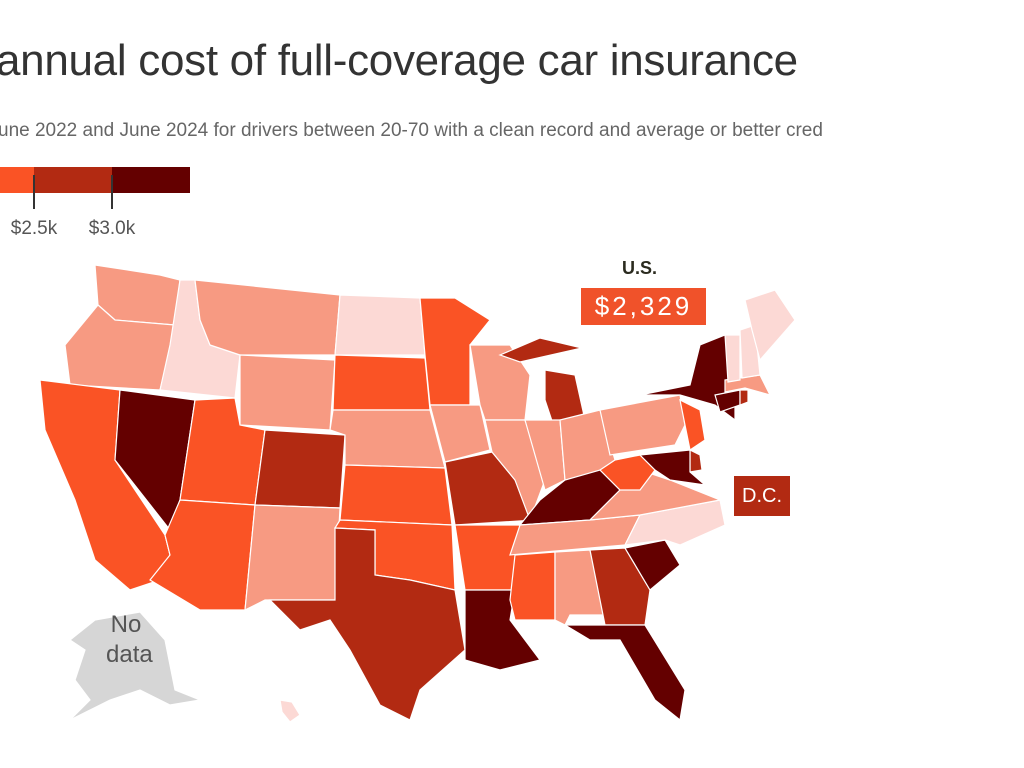 Image resolution: width=1024 pixels, height=768 pixels. Describe the element at coordinates (34, 228) in the screenshot. I see `legend-tick-label: $2.5k` at that location.